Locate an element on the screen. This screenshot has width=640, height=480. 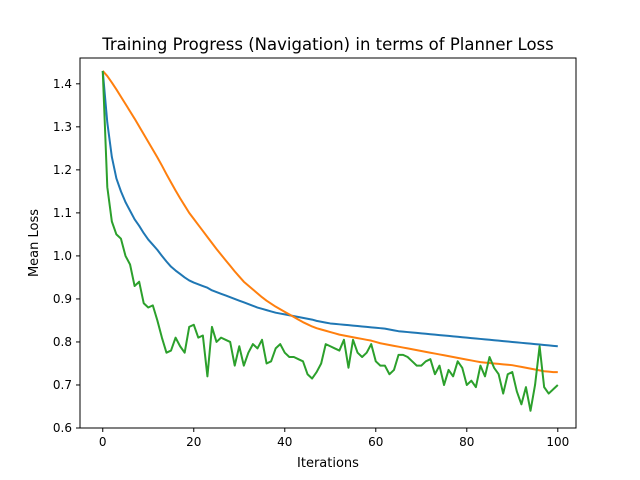
y-tick-label: 1.4 is located at coordinates (62, 84).